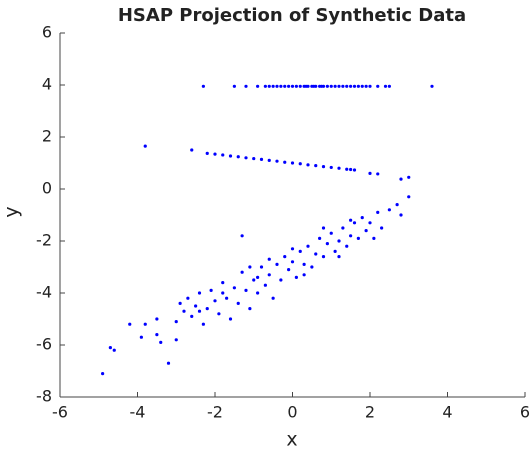 The image size is (531, 451). What do you see at coordinates (44, 344) in the screenshot?
I see `y-tick-label: -6` at bounding box center [44, 344].